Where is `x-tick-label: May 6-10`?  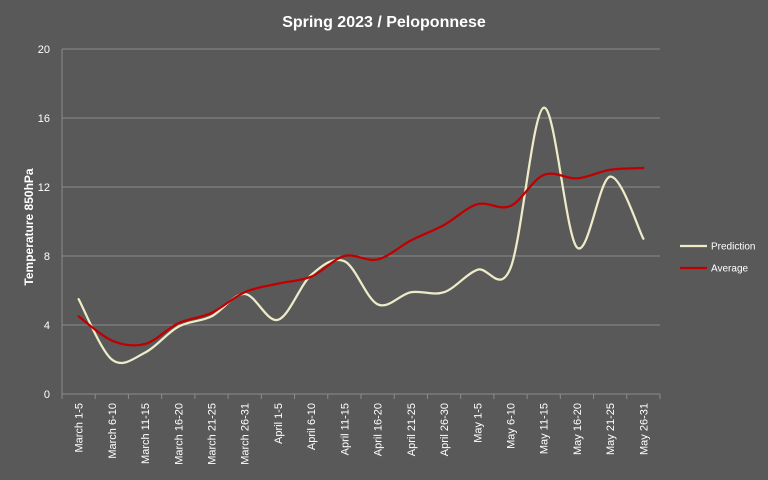 x-tick-label: May 6-10 is located at coordinates (512, 426).